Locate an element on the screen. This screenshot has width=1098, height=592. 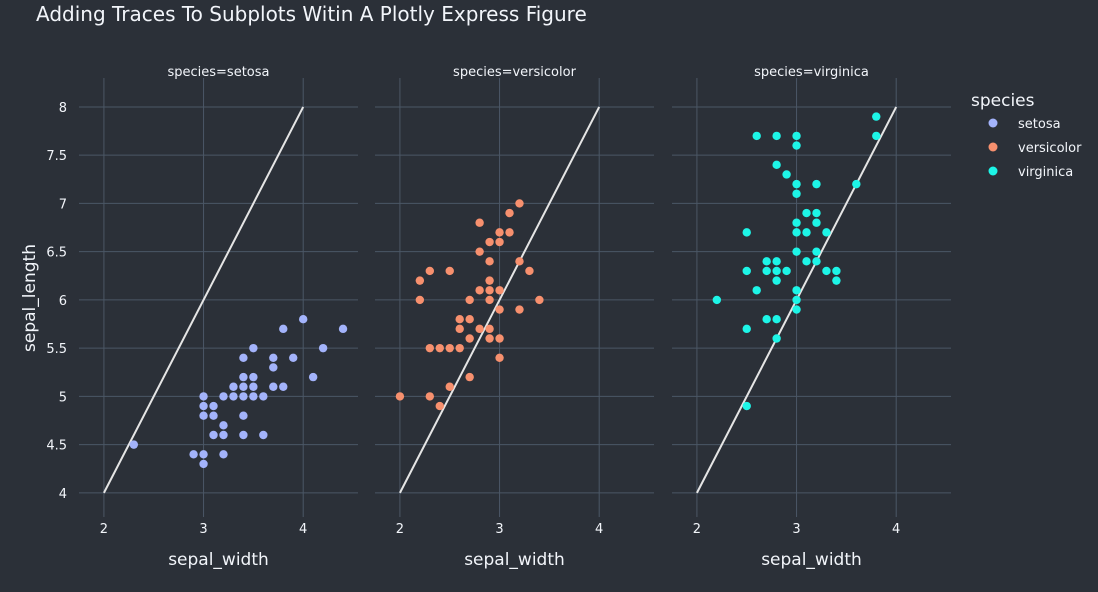
y-tick-label: 6 is located at coordinates (63, 301).